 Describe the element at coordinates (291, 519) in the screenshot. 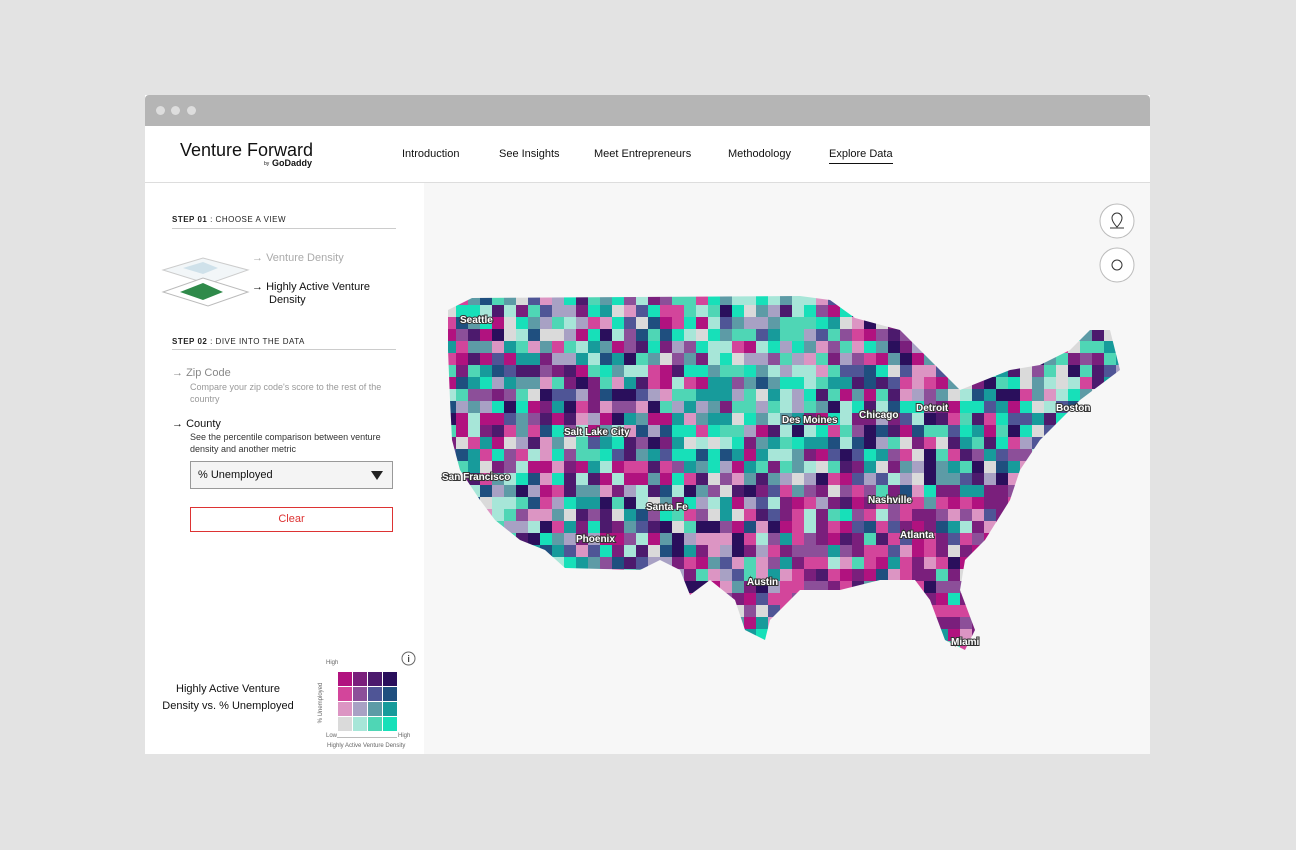

I see `clear-button: Clear` at that location.